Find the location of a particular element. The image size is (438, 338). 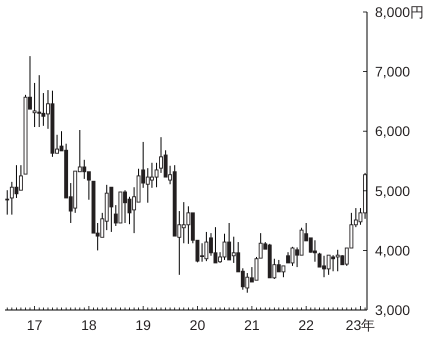

x-tick-label: 18 is located at coordinates (89, 325).